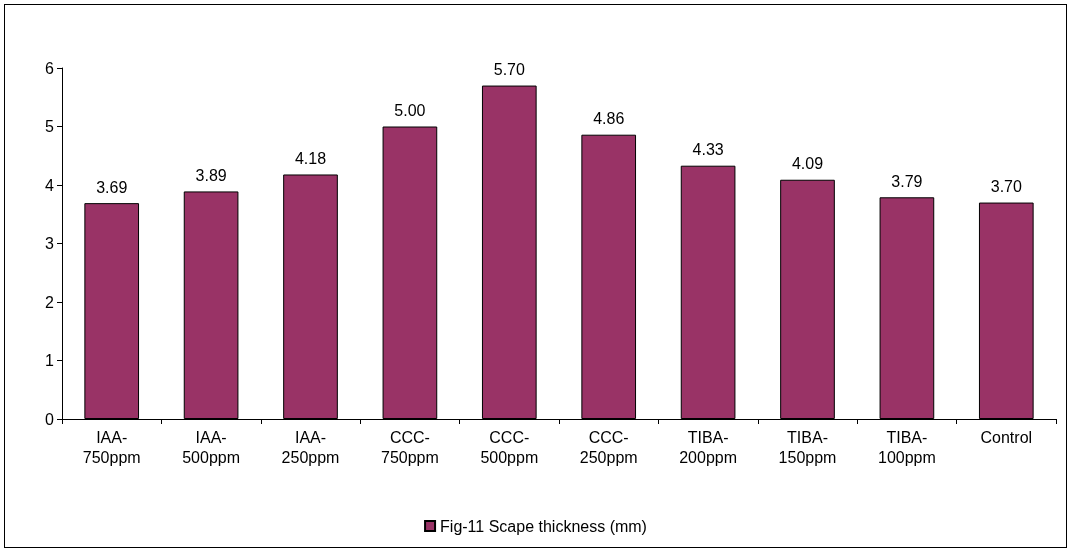  I want to click on y-tick-label: 2, so click(50, 302).